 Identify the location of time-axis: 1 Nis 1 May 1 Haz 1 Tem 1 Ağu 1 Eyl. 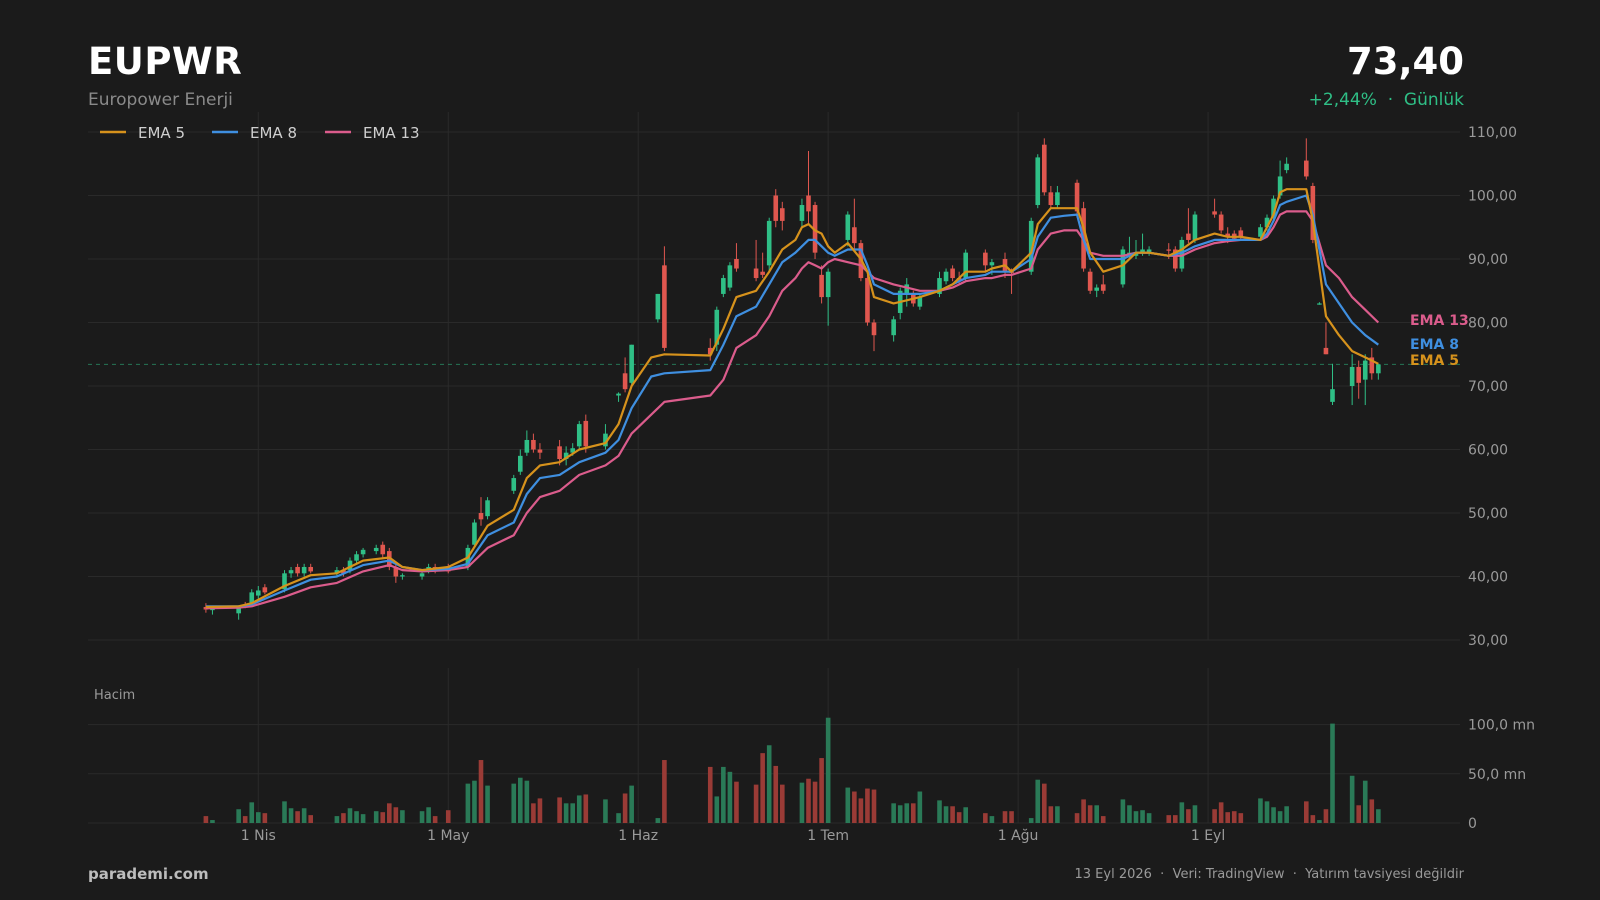
(733, 836).